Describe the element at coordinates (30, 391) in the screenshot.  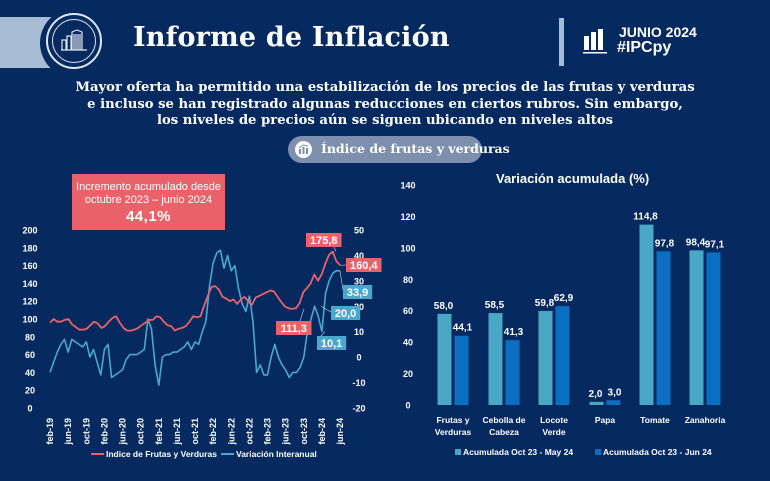
I see `y-left-tick: 20` at that location.